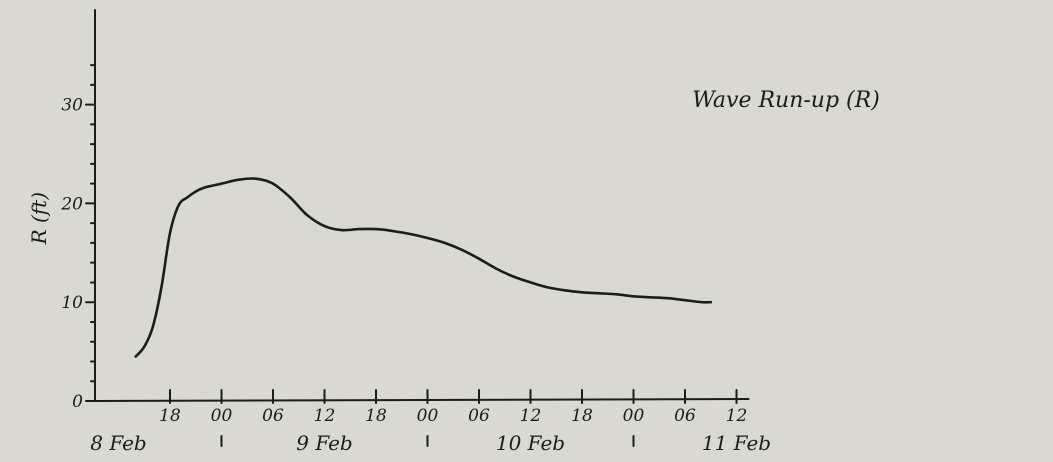 The image size is (1053, 462). I want to click on day-label: 11 Feb, so click(736, 443).